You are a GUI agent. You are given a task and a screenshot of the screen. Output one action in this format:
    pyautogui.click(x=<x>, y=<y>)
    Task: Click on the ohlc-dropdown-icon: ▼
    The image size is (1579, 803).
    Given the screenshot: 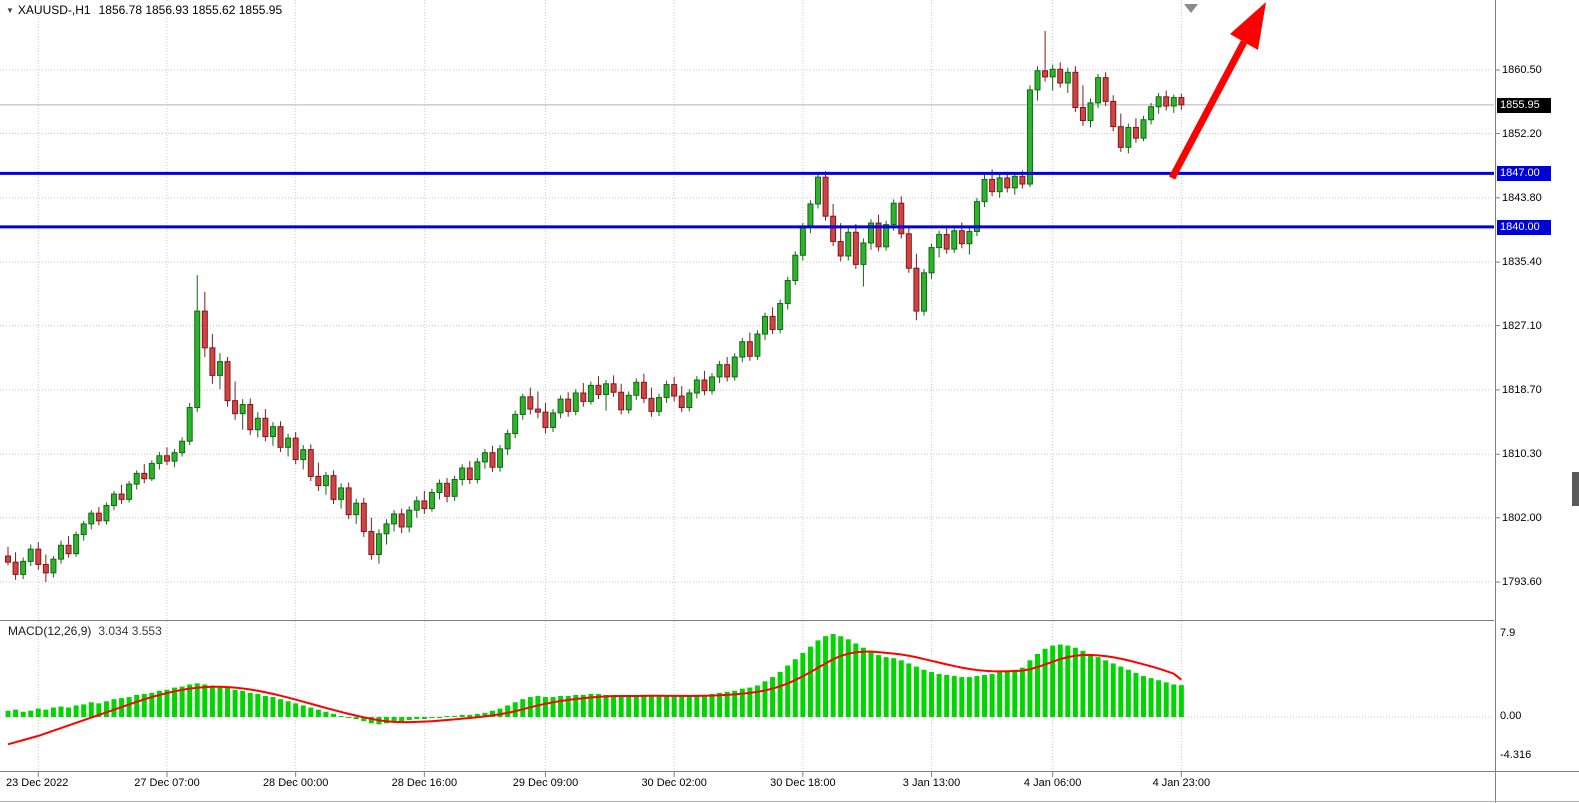 What is the action you would take?
    pyautogui.click(x=10, y=10)
    